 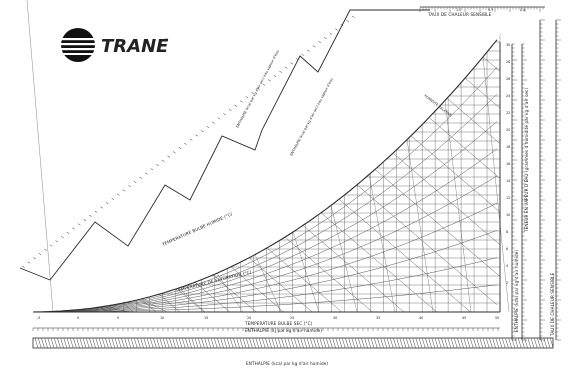 What do you see at coordinates (508, 147) in the screenshot?
I see `humidity-tick: 18` at bounding box center [508, 147].